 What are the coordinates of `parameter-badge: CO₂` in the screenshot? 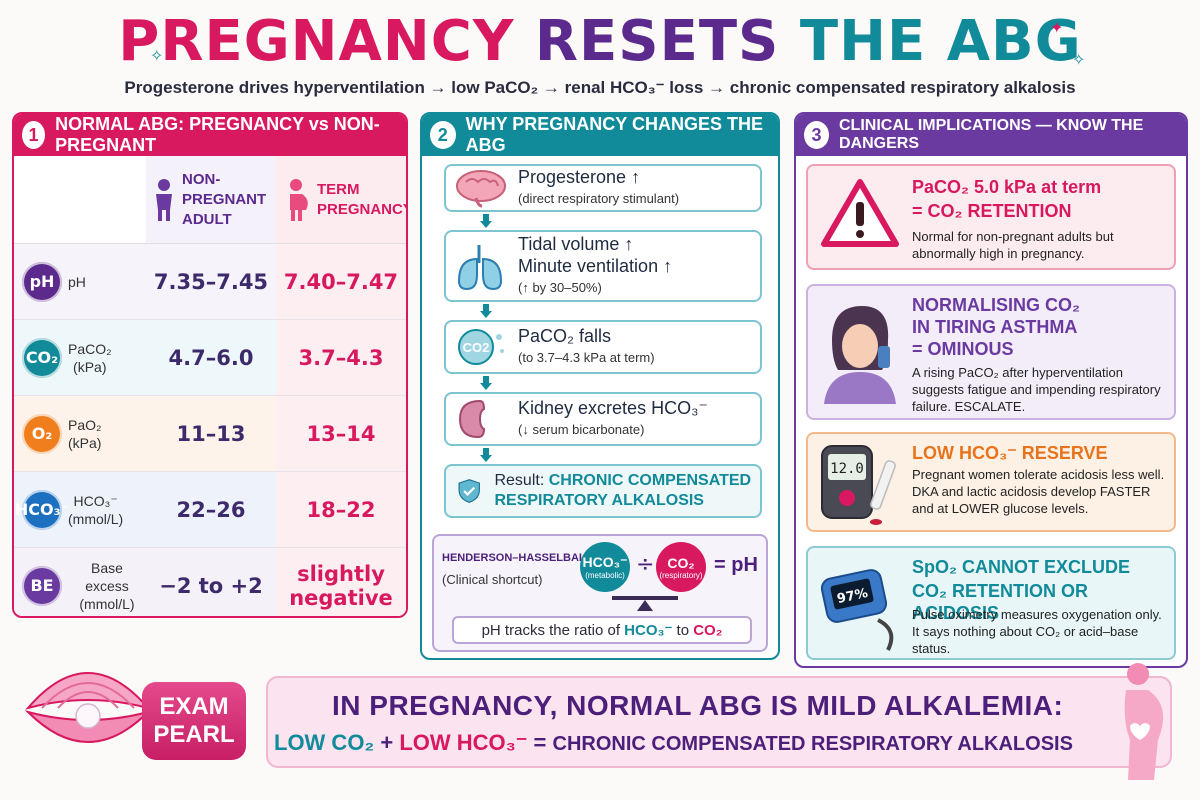 It's located at (42, 357).